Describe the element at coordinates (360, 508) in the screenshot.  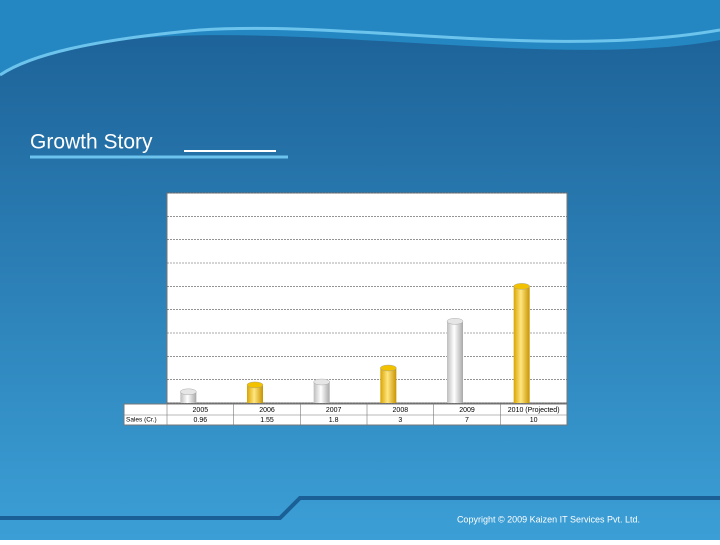
I see `footer-line` at that location.